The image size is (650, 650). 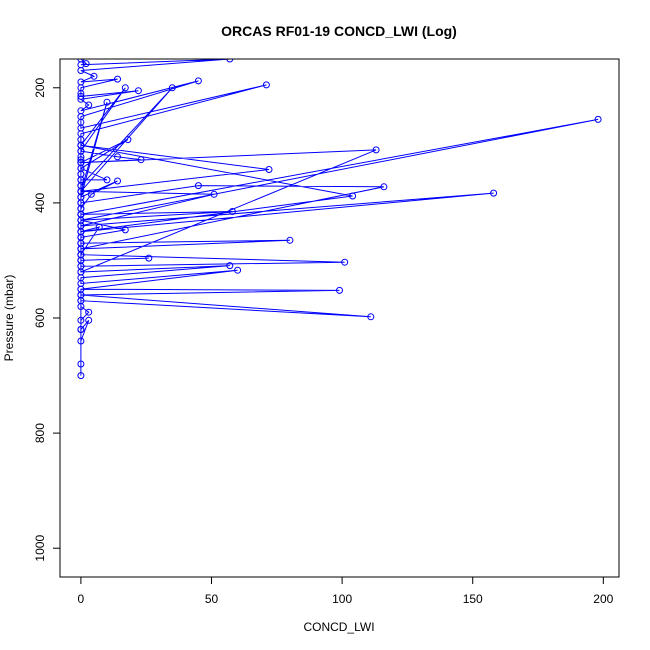 What do you see at coordinates (212, 599) in the screenshot?
I see `x-tick-label: 50` at bounding box center [212, 599].